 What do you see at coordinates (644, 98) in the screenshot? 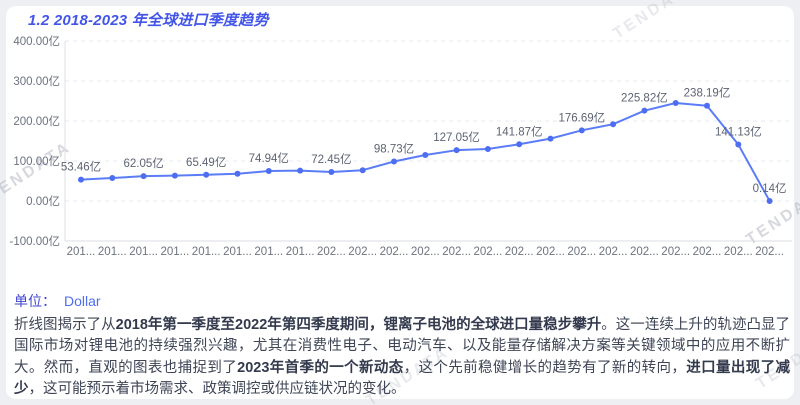
I see `data-point-label: 225.82亿` at bounding box center [644, 98].